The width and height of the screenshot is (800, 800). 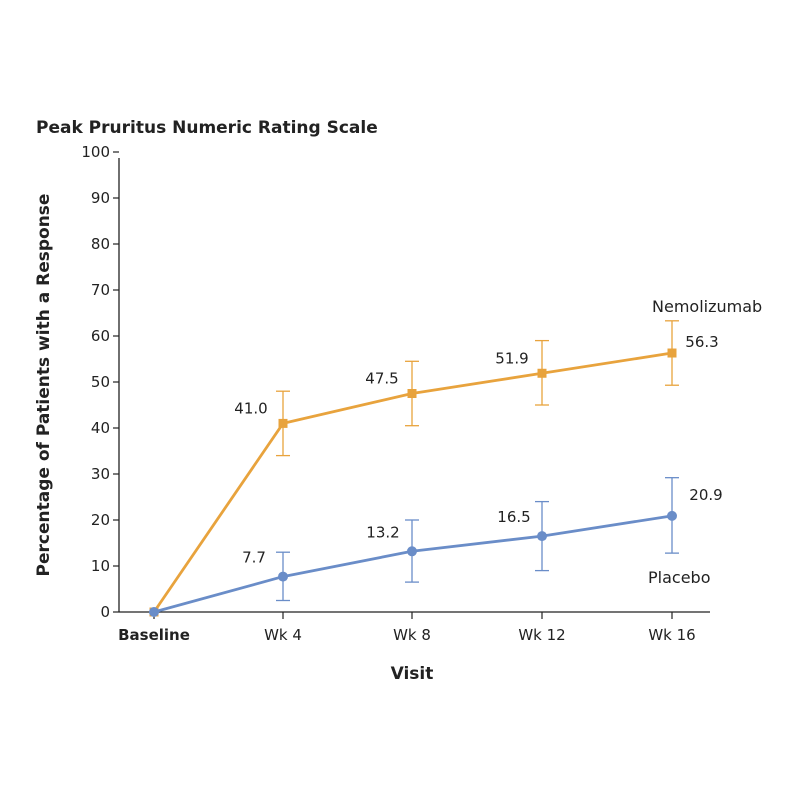 I want to click on x-ticks: Baseline Wk 4 Wk 8 Wk 12 Wk 16, so click(x=407, y=628).